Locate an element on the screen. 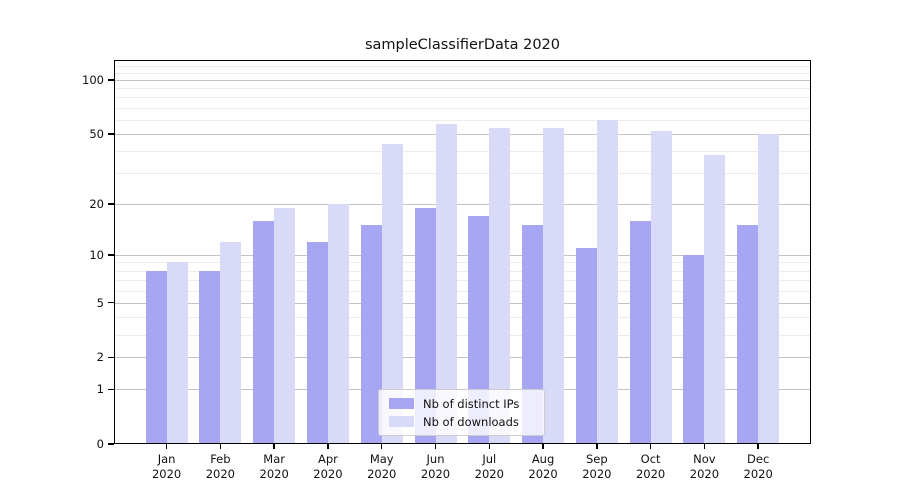  x-tick-month: Sep is located at coordinates (596, 459).